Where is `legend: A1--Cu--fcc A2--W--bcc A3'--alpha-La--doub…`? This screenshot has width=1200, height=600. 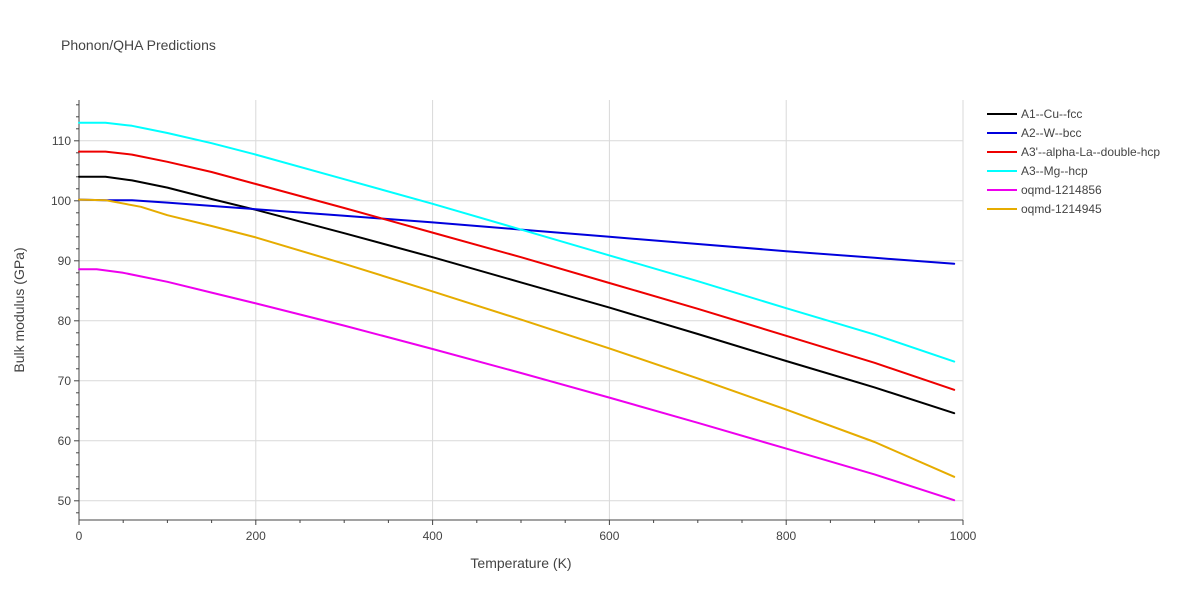 legend: A1--Cu--fcc A2--W--bcc A3'--alpha-La--doub… is located at coordinates (1073, 161).